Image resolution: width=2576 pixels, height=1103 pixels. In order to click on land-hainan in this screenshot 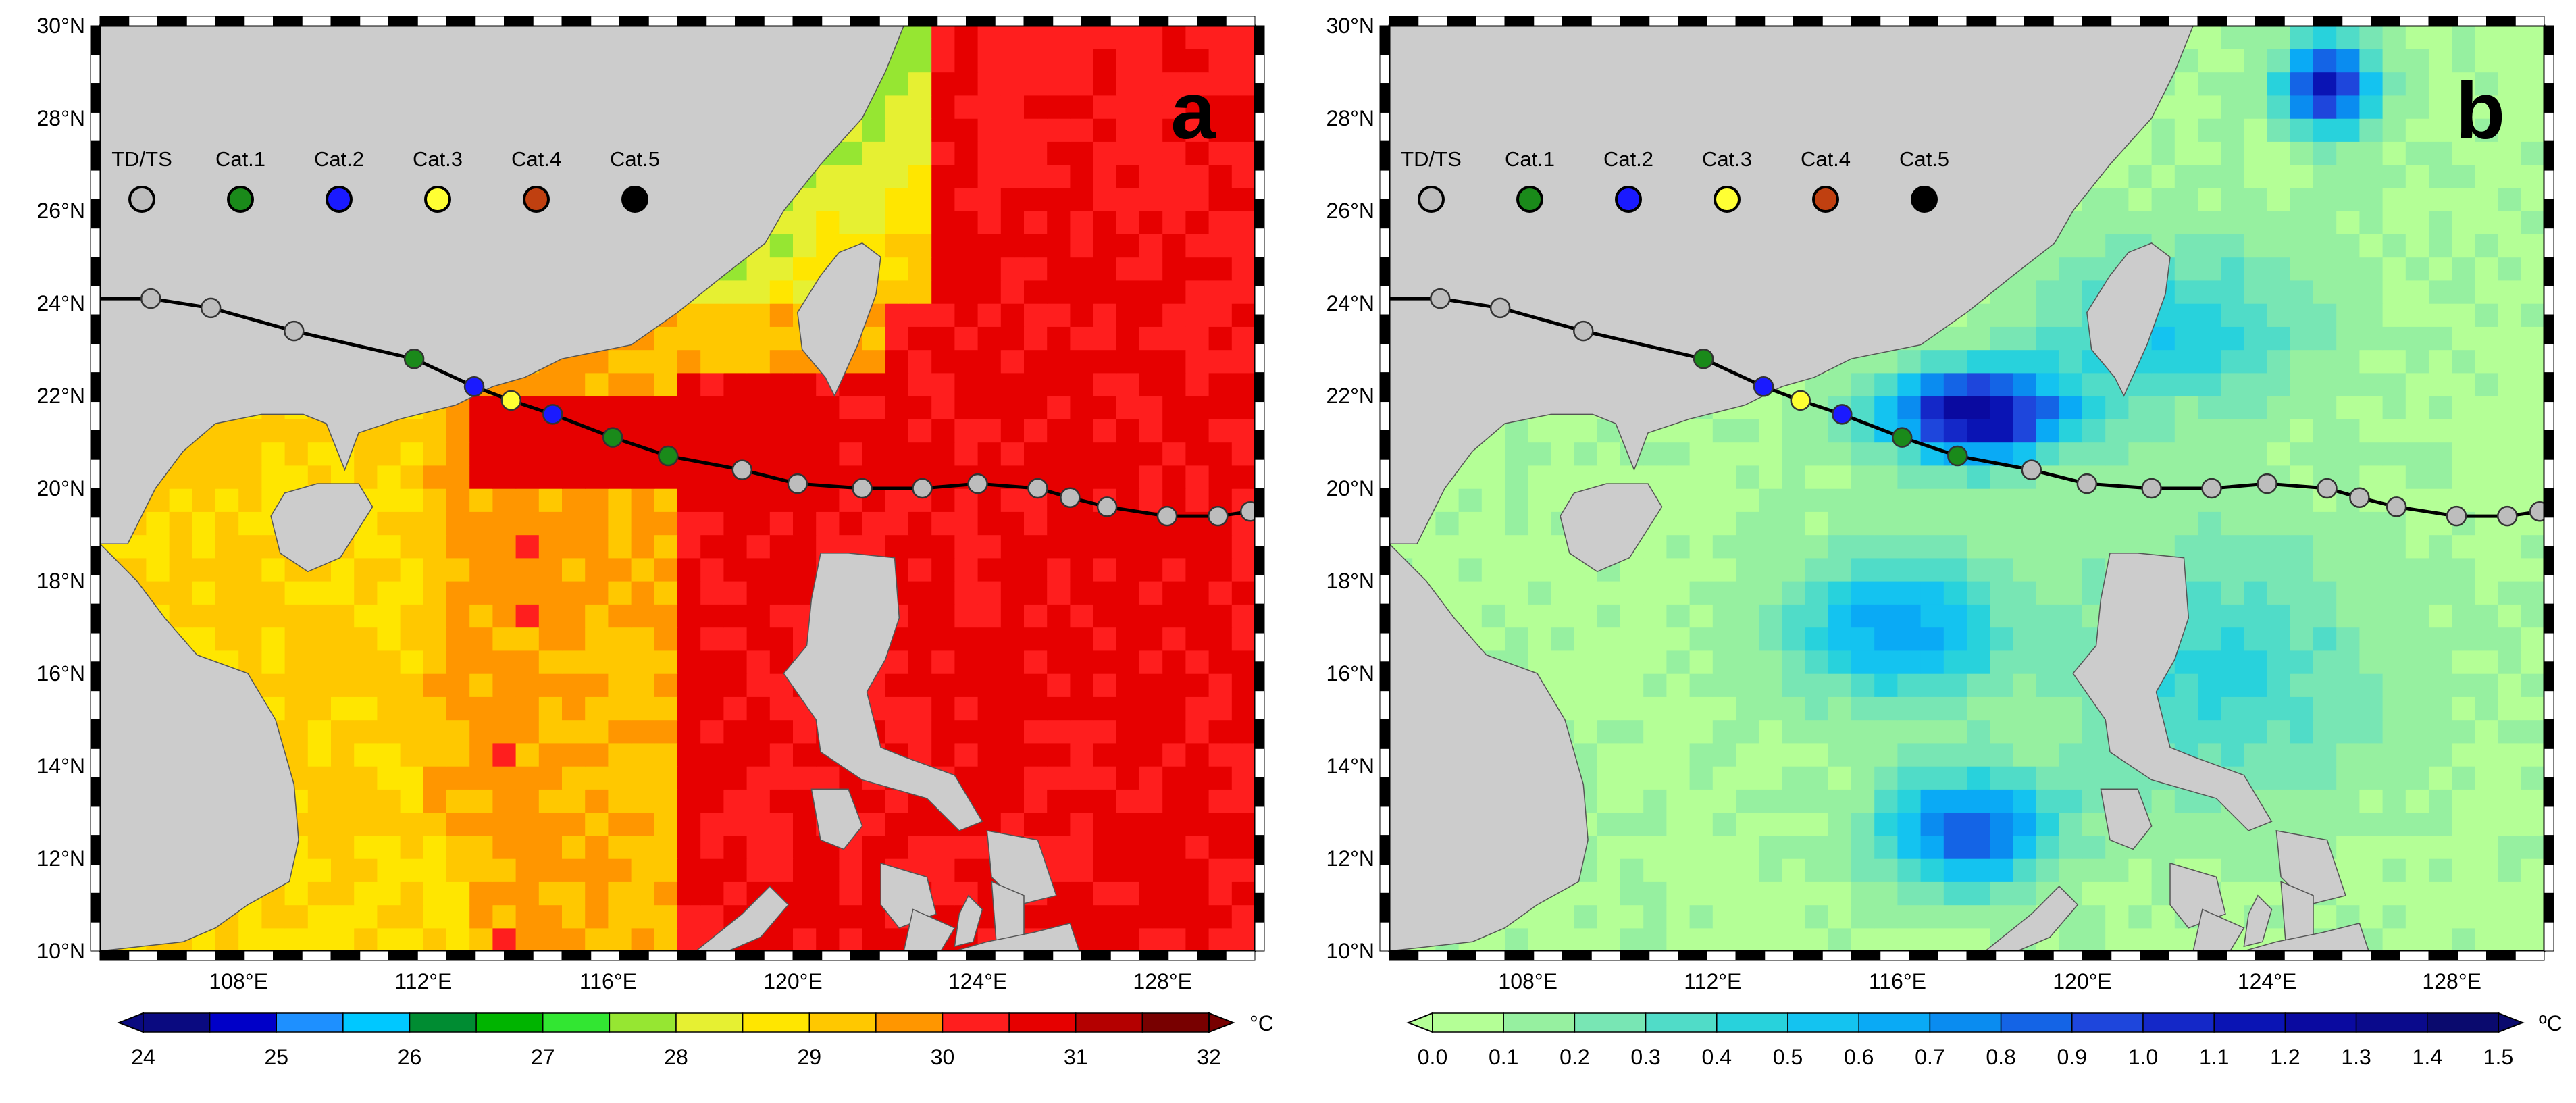, I will do `click(1611, 528)`.